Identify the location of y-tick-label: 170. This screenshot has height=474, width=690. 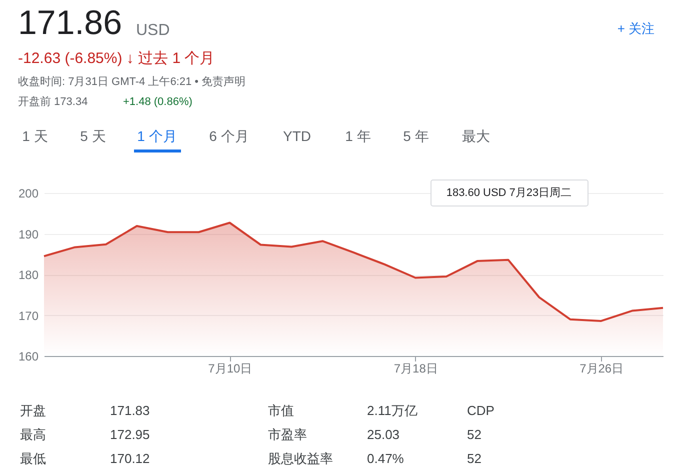
(28, 315).